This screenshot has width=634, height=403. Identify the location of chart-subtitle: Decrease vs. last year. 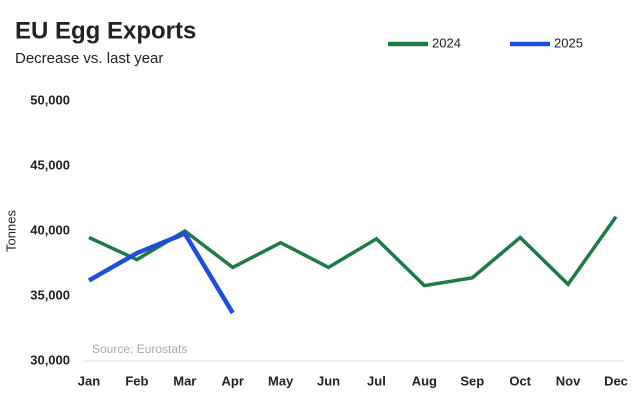
(89, 58).